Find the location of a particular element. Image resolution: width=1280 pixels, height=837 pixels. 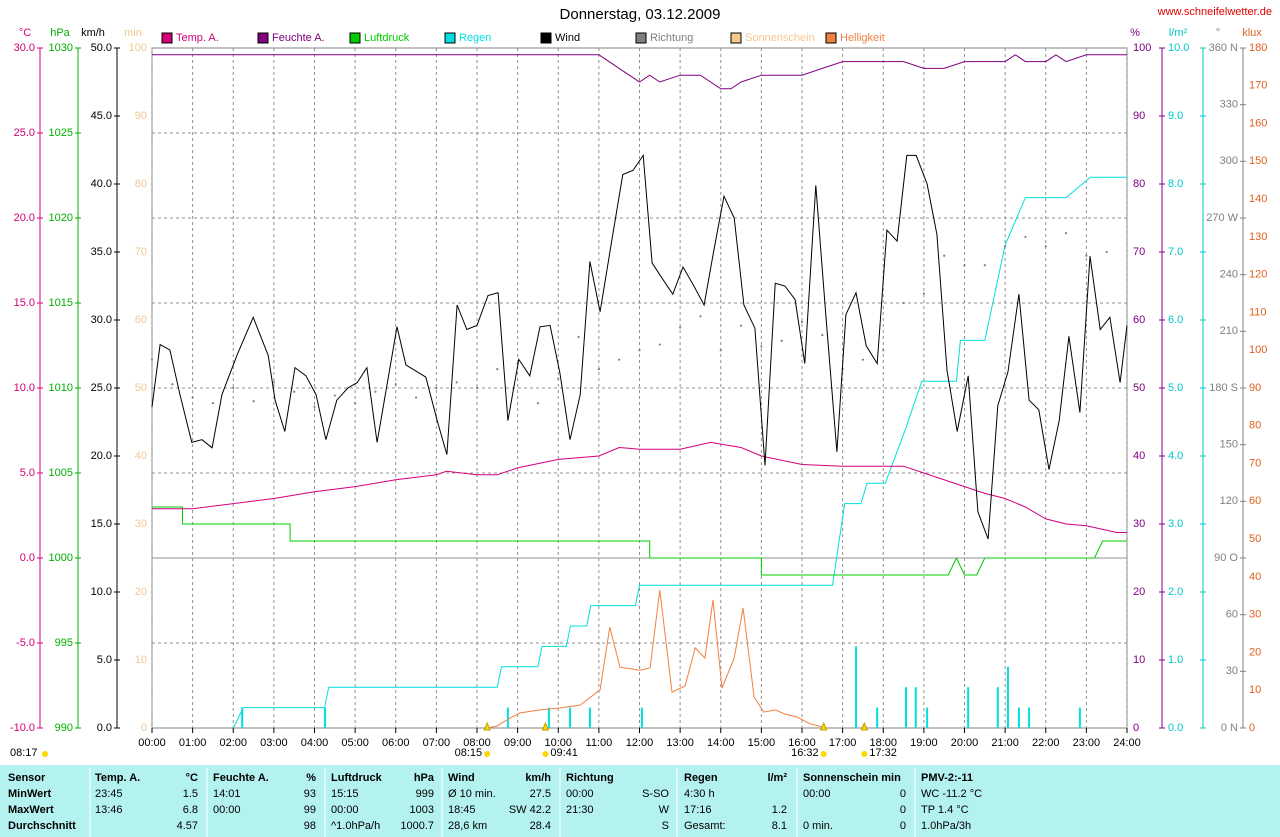

y-tick-label: 1030 is located at coordinates (61, 48).